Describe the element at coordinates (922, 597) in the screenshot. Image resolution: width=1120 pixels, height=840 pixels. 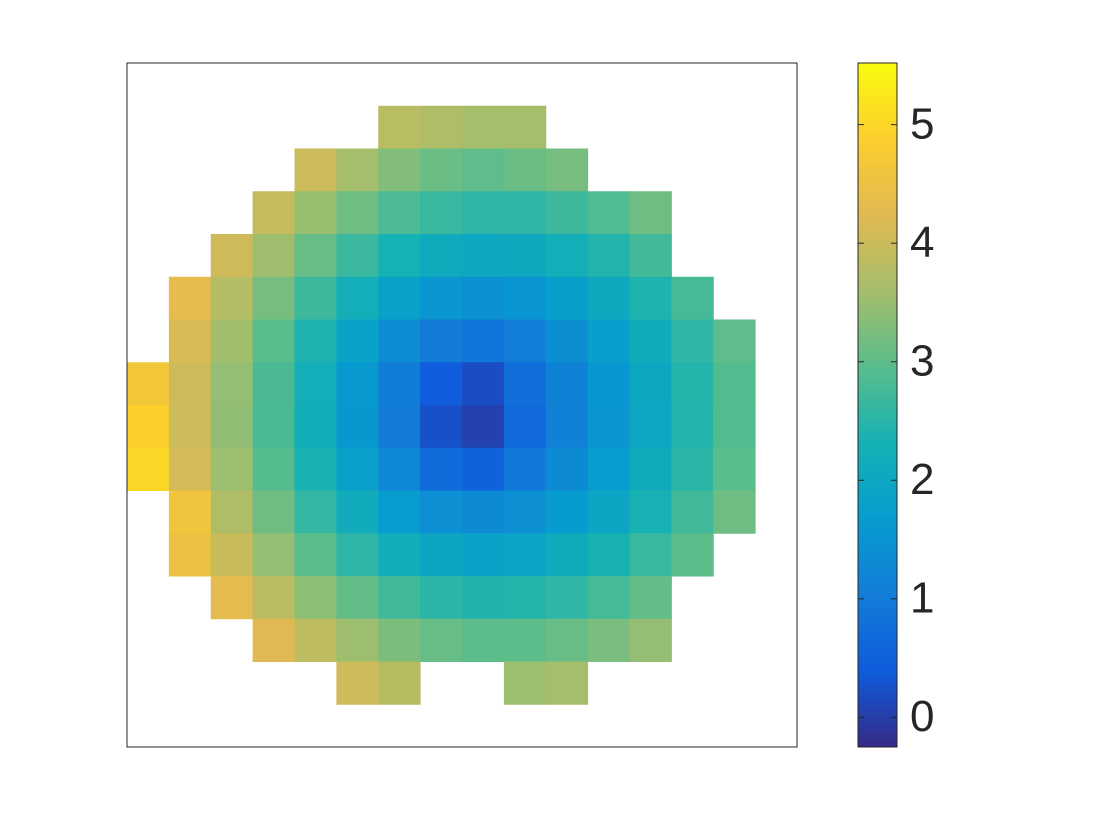
I see `colorbar-tick-label: 1` at that location.